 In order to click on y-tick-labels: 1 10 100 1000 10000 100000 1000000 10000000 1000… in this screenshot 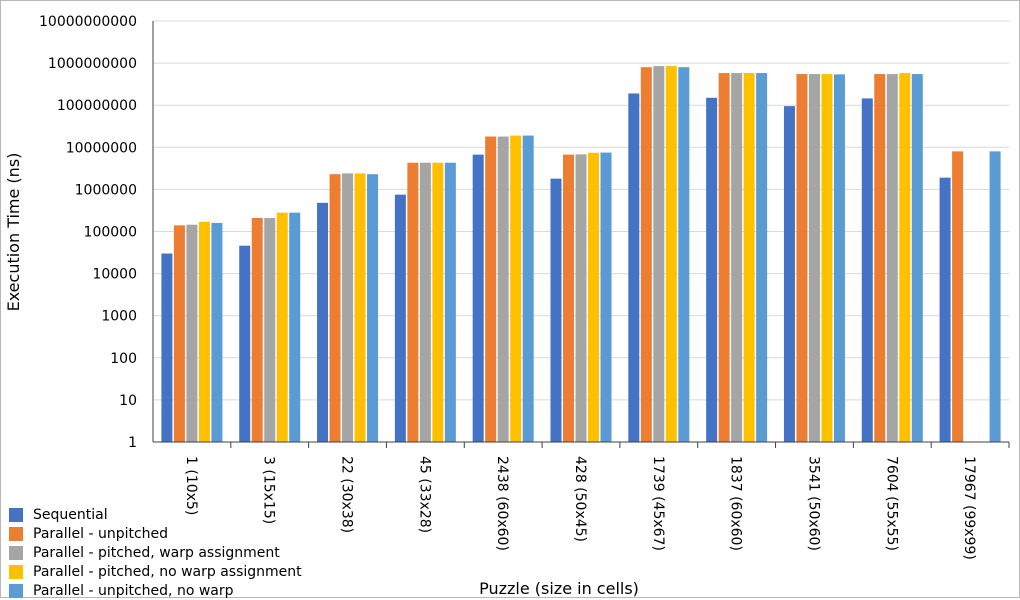, I will do `click(88, 232)`.